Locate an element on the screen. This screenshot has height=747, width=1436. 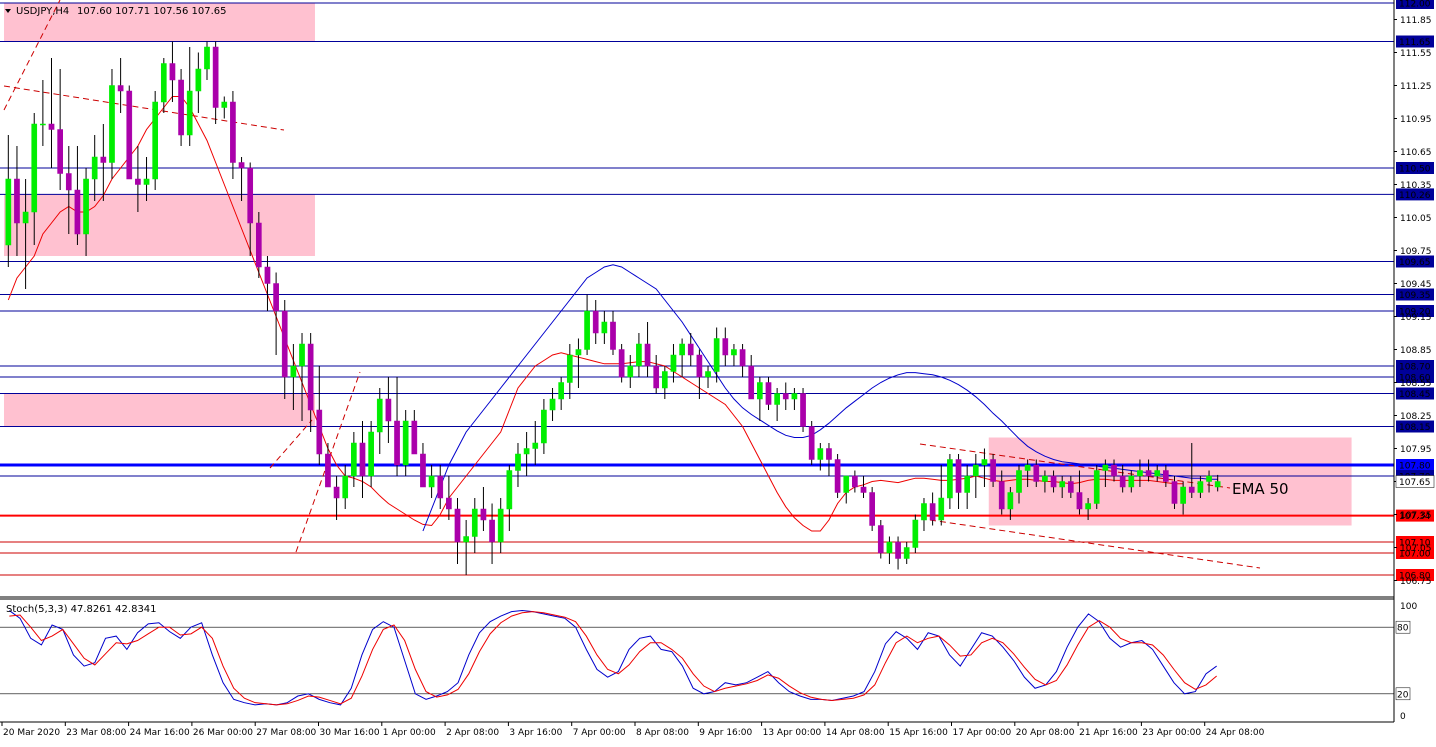
x-tick-label-18: 23 Apr 00:00 is located at coordinates (1171, 733).